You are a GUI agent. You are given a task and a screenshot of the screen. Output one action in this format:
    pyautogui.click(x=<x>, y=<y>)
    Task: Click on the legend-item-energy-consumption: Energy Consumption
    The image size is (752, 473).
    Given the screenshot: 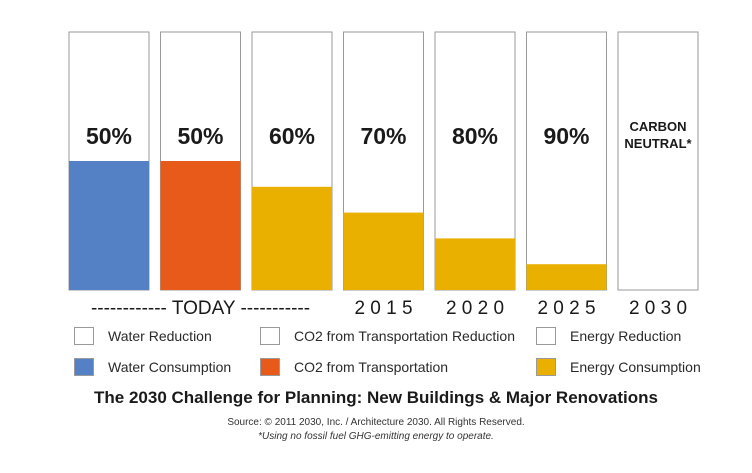 What is the action you would take?
    pyautogui.click(x=618, y=367)
    